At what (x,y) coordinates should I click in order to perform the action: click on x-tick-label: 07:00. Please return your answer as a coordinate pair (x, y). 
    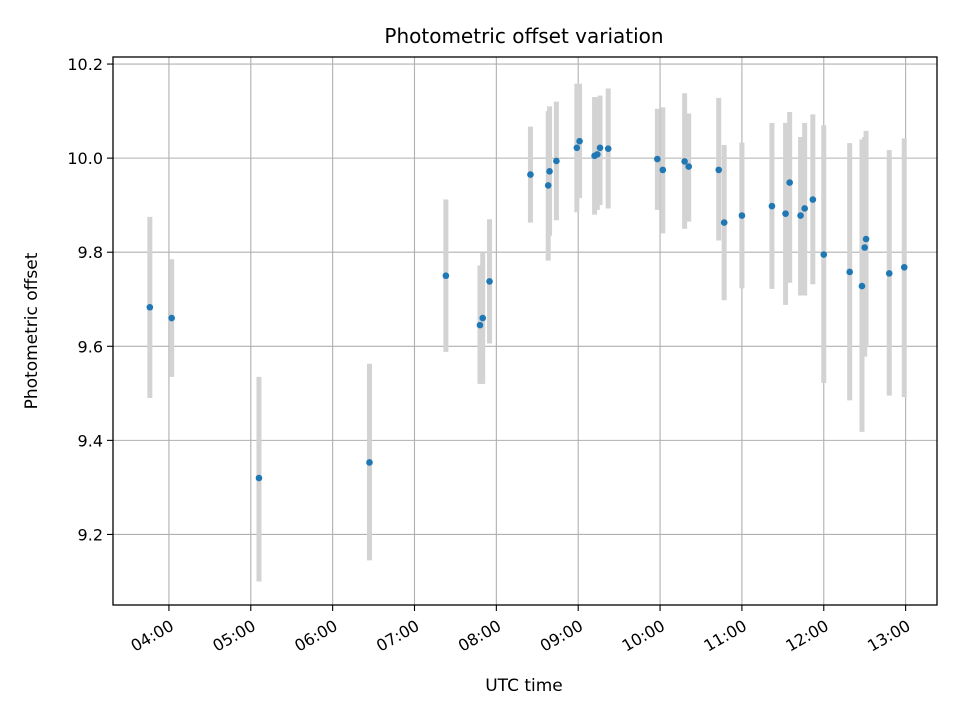
    Looking at the image, I should click on (397, 636).